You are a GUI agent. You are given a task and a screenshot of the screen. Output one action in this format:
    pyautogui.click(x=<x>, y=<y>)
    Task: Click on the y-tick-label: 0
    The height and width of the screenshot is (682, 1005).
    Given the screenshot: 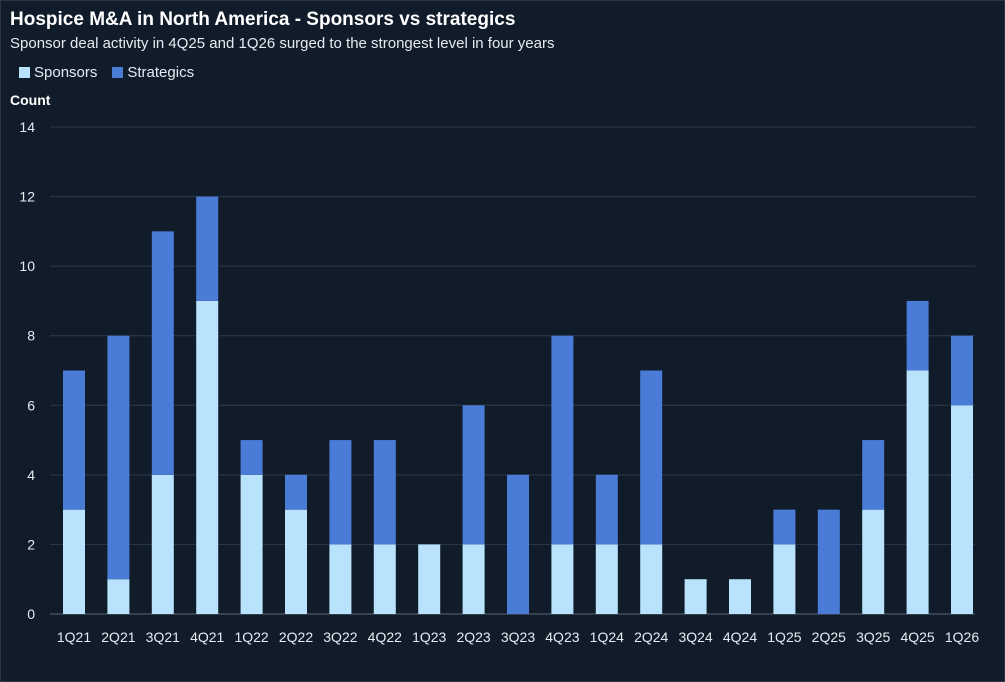 What is the action you would take?
    pyautogui.click(x=31, y=614)
    